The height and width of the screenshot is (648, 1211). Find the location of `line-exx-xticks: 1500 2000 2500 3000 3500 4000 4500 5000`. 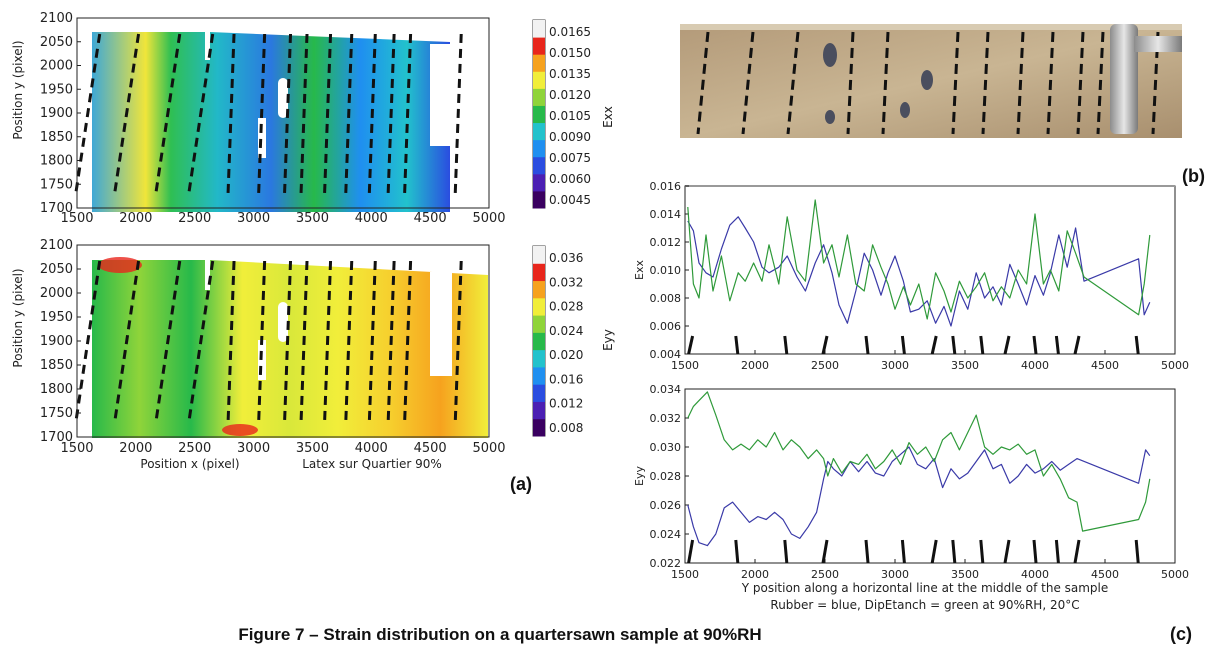

line-exx-xticks: 1500 2000 2500 3000 3500 4000 4500 5000 is located at coordinates (930, 361).